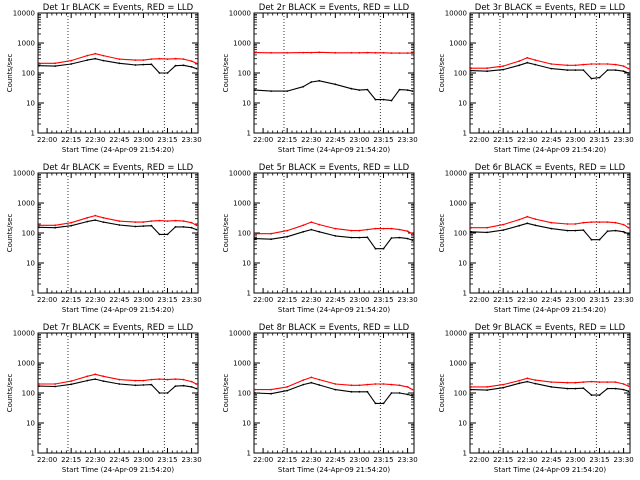 This screenshot has height=480, width=640. Describe the element at coordinates (550, 73) in the screenshot. I see `plot-frame` at that location.